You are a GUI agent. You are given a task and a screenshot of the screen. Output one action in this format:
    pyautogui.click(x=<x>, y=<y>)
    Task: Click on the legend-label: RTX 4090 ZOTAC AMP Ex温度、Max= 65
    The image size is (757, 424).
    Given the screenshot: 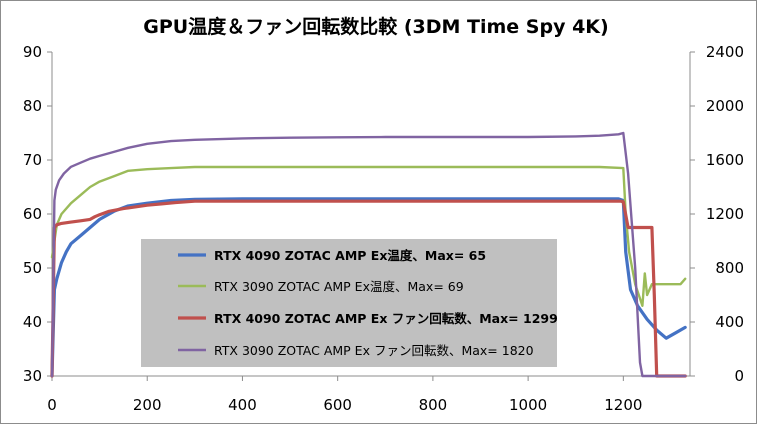 What is the action you would take?
    pyautogui.click(x=350, y=255)
    